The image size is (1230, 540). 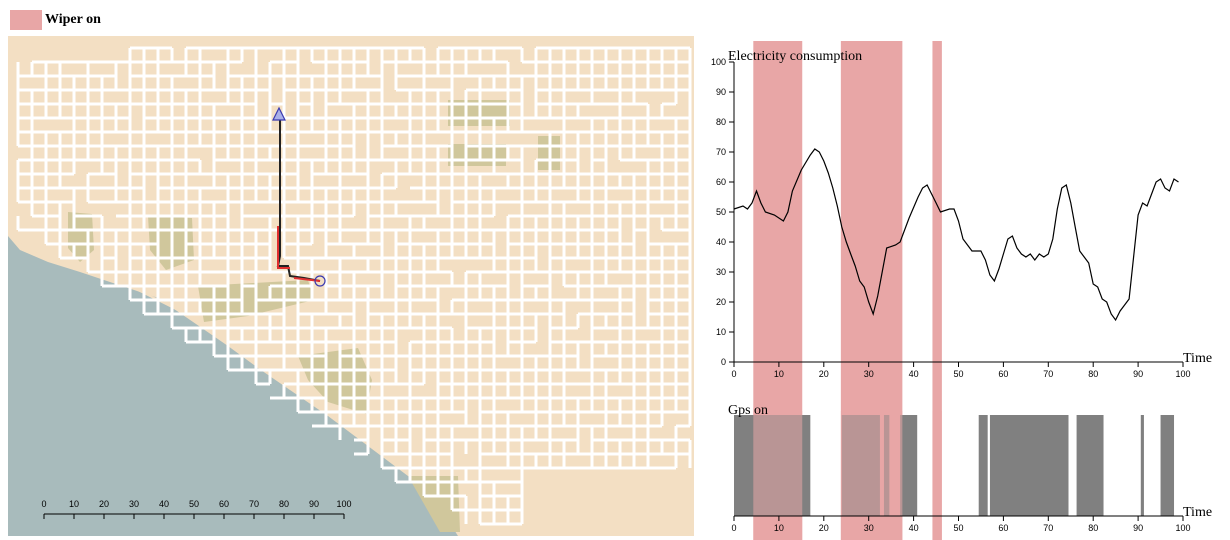 What do you see at coordinates (224, 504) in the screenshot?
I see `scale-bar-tick-label: 60` at bounding box center [224, 504].